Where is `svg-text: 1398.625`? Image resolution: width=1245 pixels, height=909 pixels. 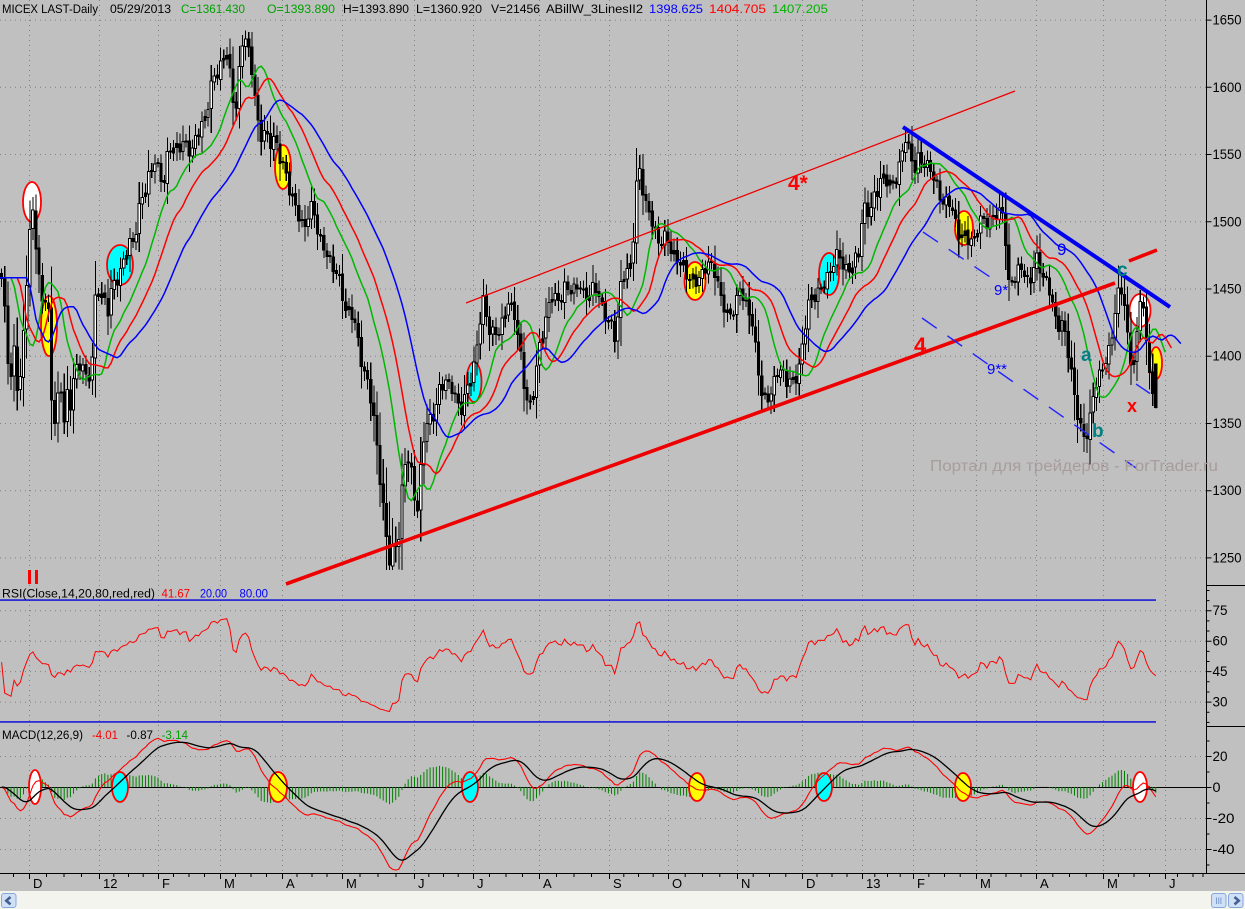 svg-text: 1398.625 is located at coordinates (676, 9).